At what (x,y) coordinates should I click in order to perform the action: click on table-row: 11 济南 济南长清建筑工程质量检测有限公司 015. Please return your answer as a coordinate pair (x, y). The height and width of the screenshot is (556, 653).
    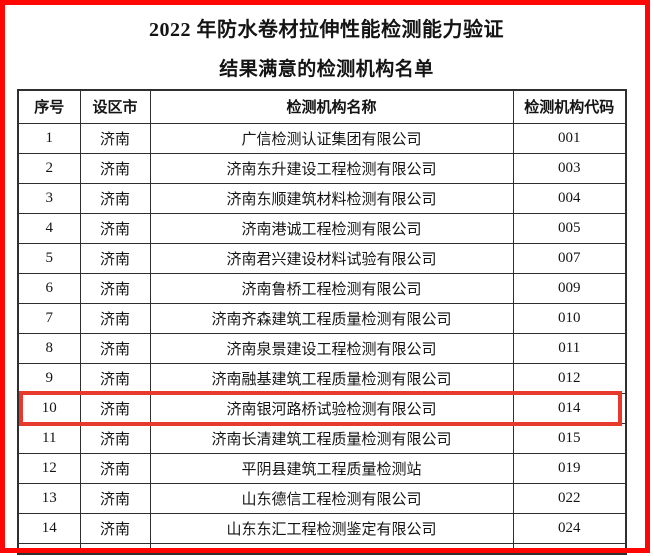
    Looking at the image, I should click on (322, 438).